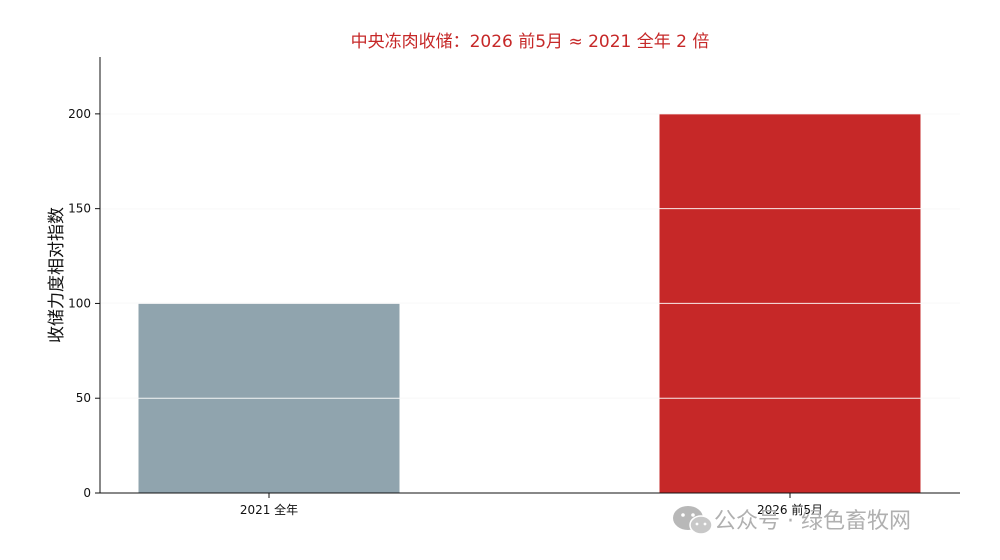  I want to click on y-axis-label: 收储力度相对指数, so click(57, 275).